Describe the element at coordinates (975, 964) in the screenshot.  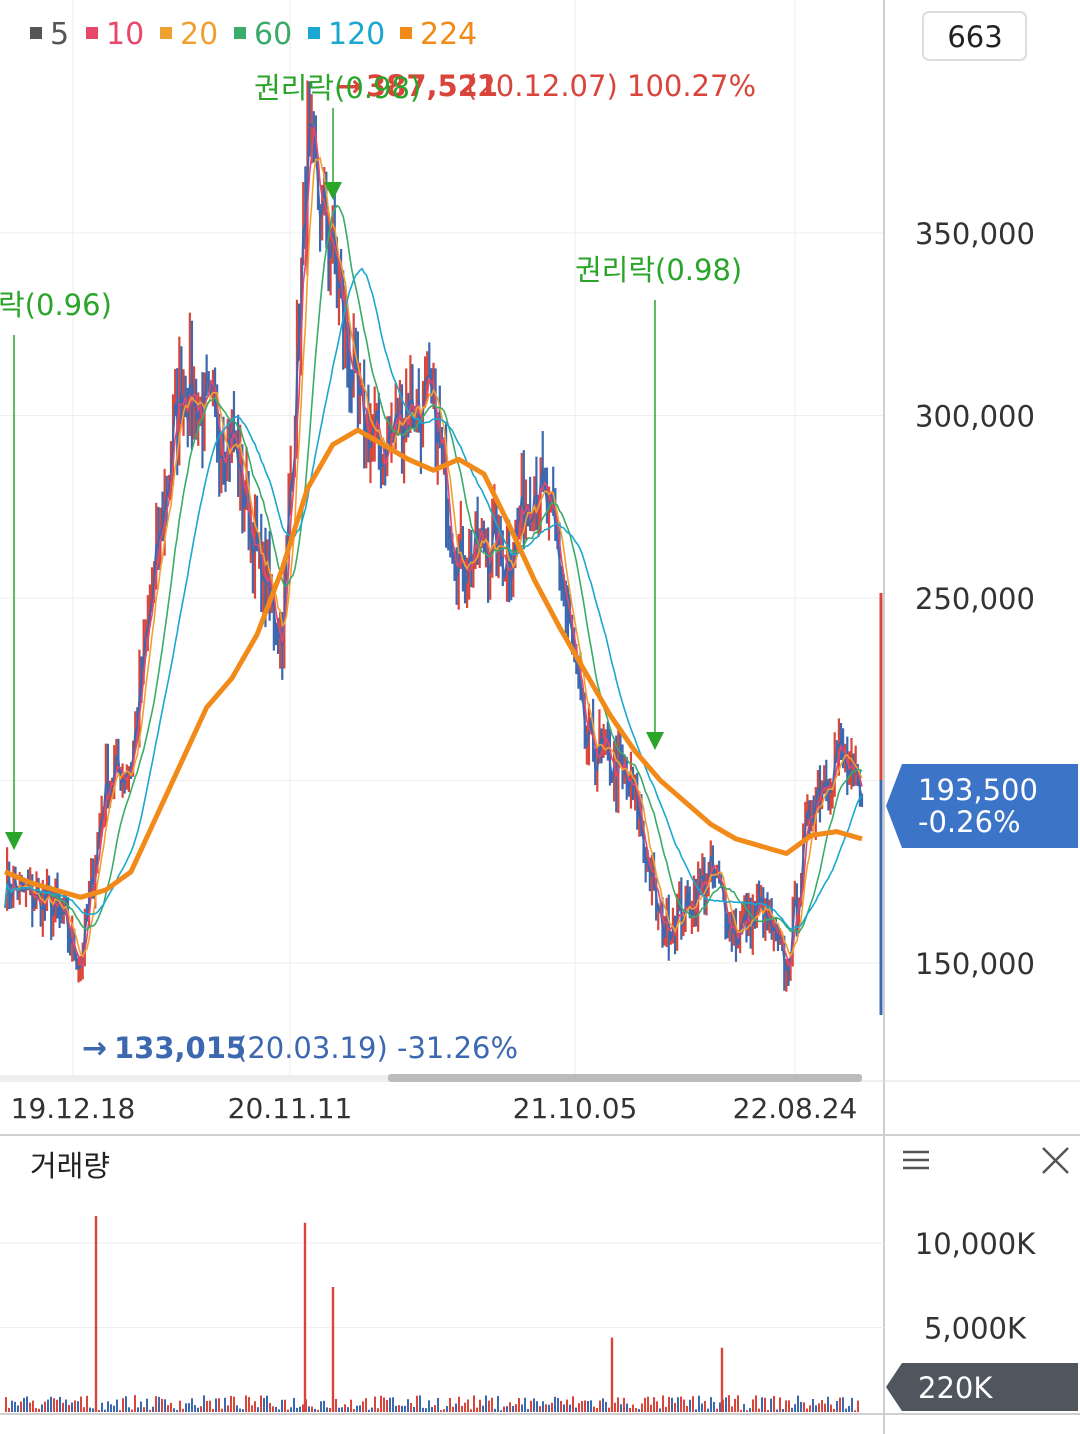
I see `y-axis-tick-label: 150,000` at that location.